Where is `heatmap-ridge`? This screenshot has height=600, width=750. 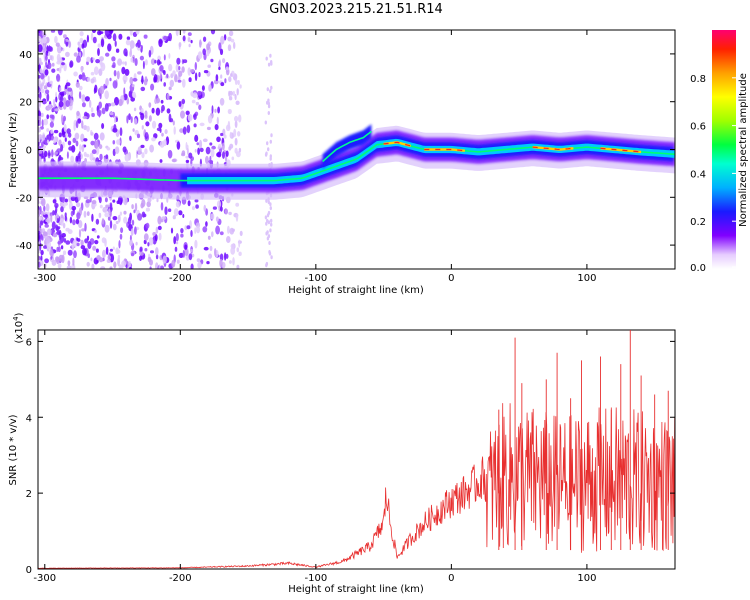
heatmap-ridge is located at coordinates (356, 162).